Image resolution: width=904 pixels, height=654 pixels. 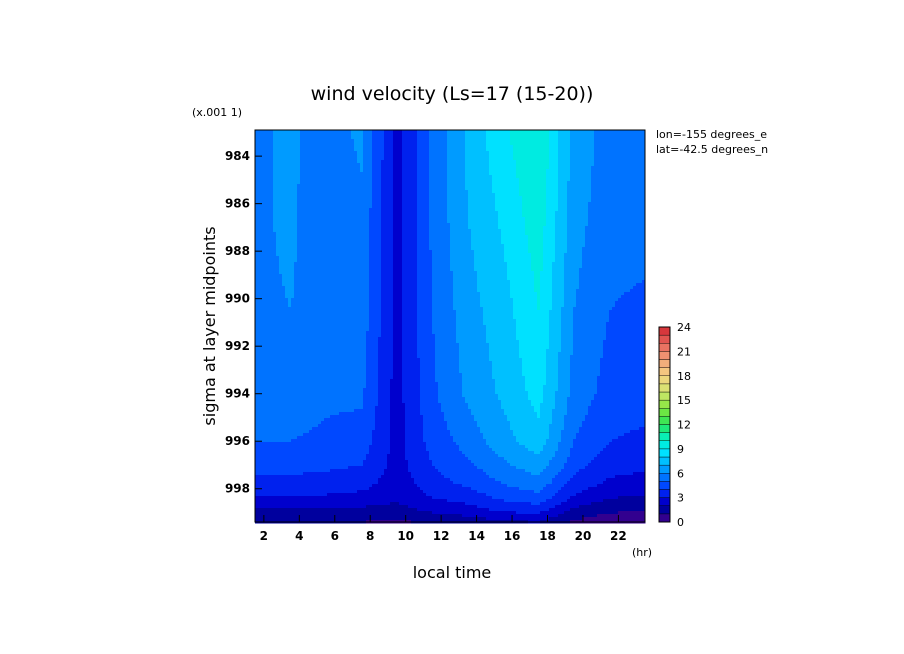 I want to click on y-axis-label: sigma at layer midpoints, so click(x=209, y=325).